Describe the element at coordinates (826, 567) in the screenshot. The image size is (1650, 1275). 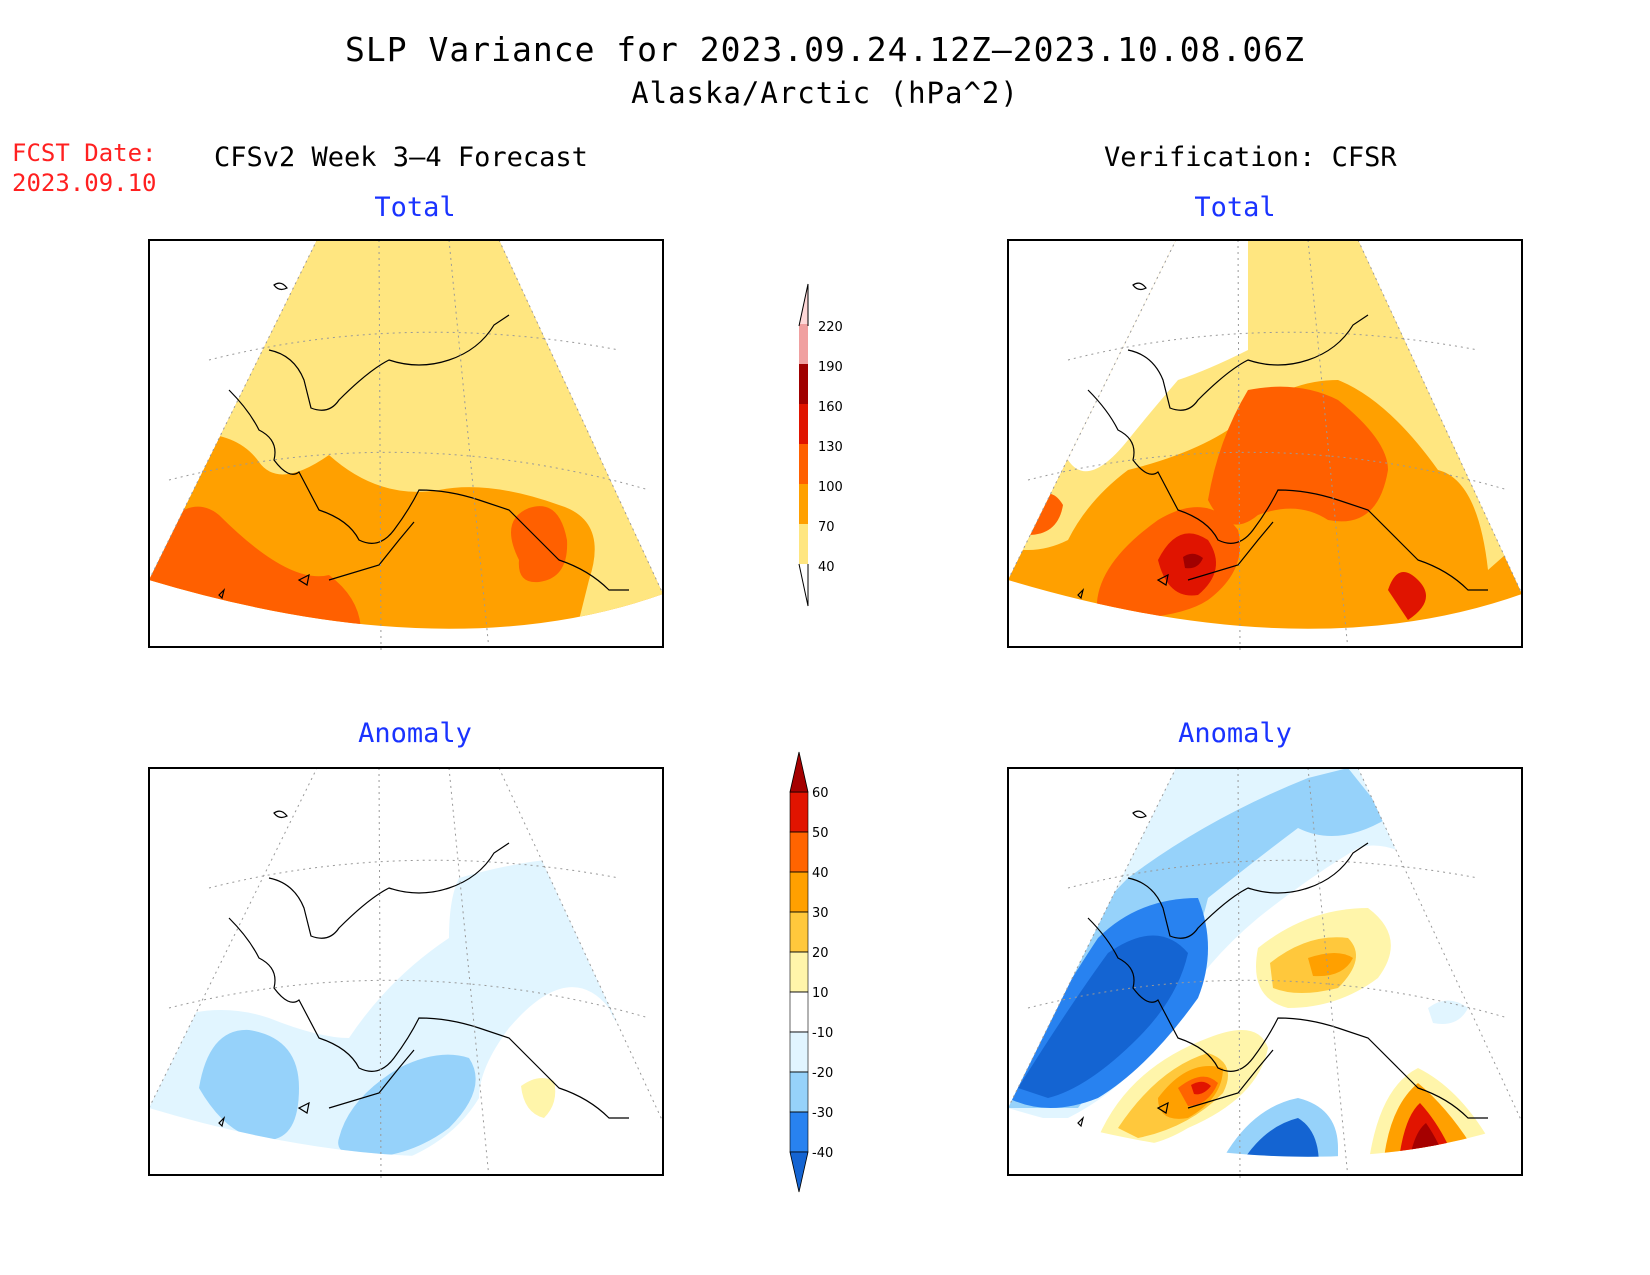
I see `total-colorbar-label: 40` at that location.